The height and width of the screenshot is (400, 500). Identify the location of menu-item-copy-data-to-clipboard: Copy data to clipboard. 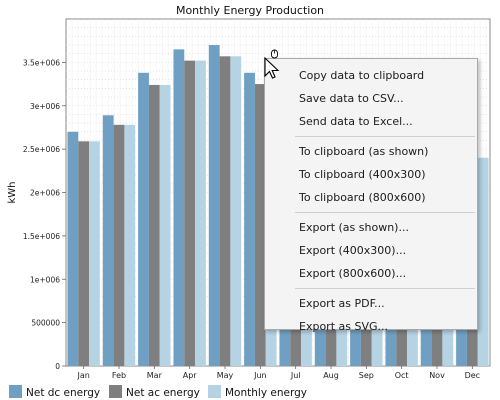
(362, 75).